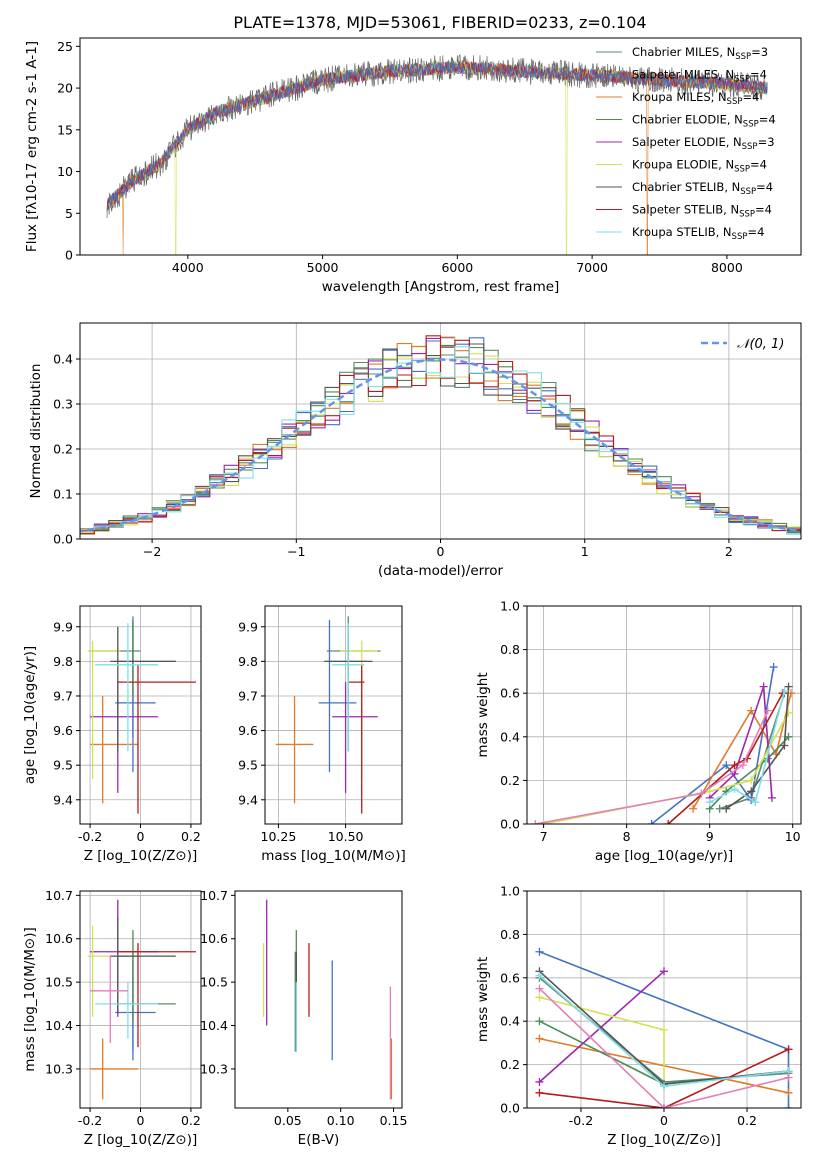 Image resolution: width=819 pixels, height=1174 pixels. I want to click on x-axis-label: mass [log_10(M/M⊙)], so click(333, 856).